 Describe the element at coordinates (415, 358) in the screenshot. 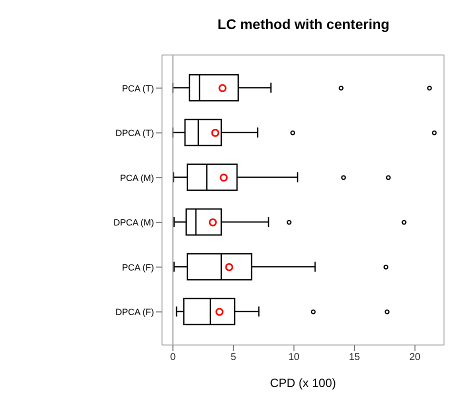

I see `x-tick-label: 20` at that location.